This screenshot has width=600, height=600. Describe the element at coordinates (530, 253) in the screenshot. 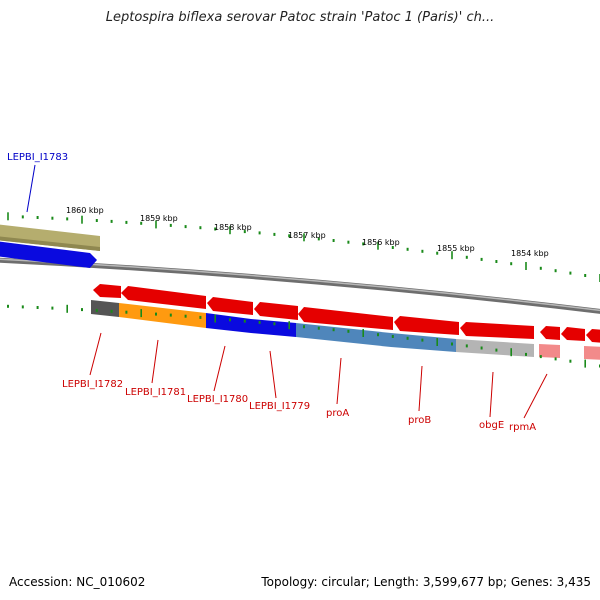

I see `scale-label-1854: 1854 kbp` at that location.